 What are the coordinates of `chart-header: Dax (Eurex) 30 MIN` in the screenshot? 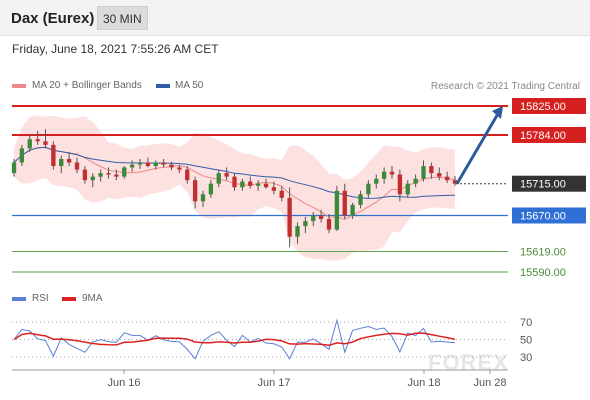 It's located at (295, 18).